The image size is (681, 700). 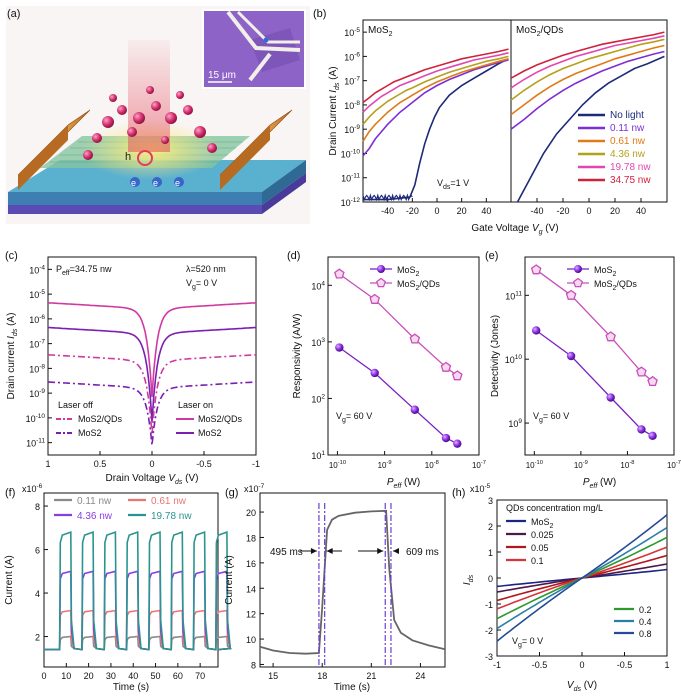 I want to click on electron-label-3: e, so click(x=177, y=183).